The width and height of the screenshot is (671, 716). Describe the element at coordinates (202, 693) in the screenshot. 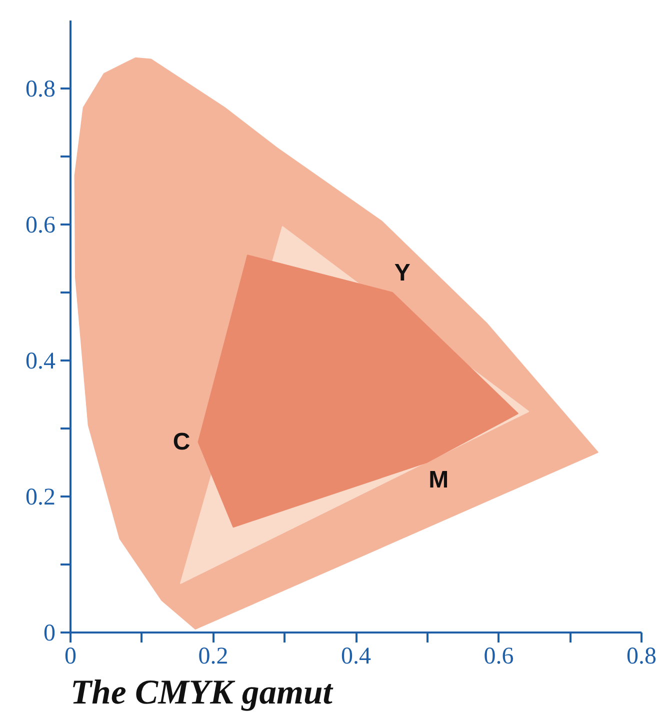

I see `text: The CMYK gamut` at that location.